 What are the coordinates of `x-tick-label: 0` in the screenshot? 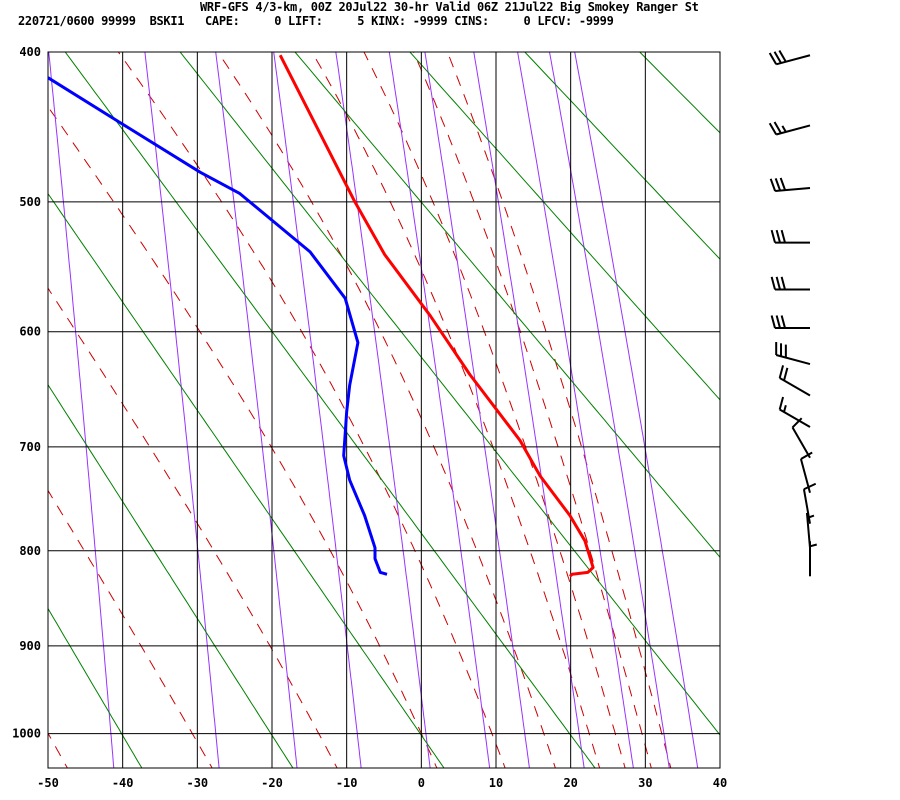 It's located at (421, 783).